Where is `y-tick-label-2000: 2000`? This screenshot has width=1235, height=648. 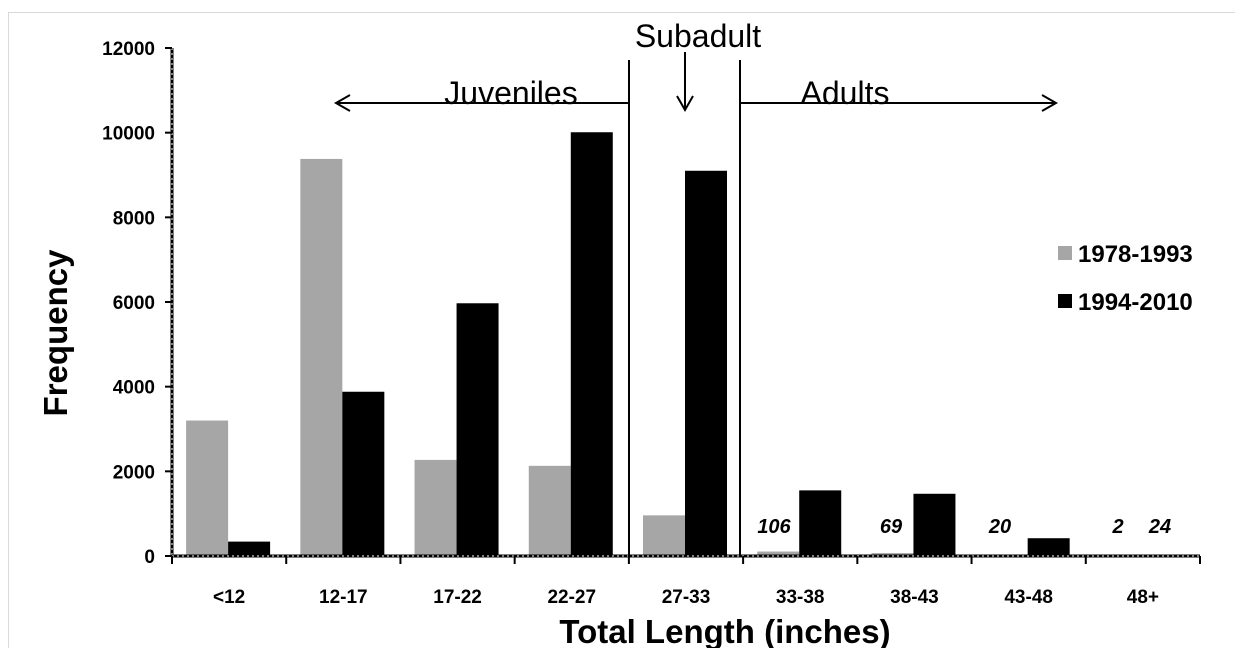
y-tick-label-2000: 2000 is located at coordinates (134, 472).